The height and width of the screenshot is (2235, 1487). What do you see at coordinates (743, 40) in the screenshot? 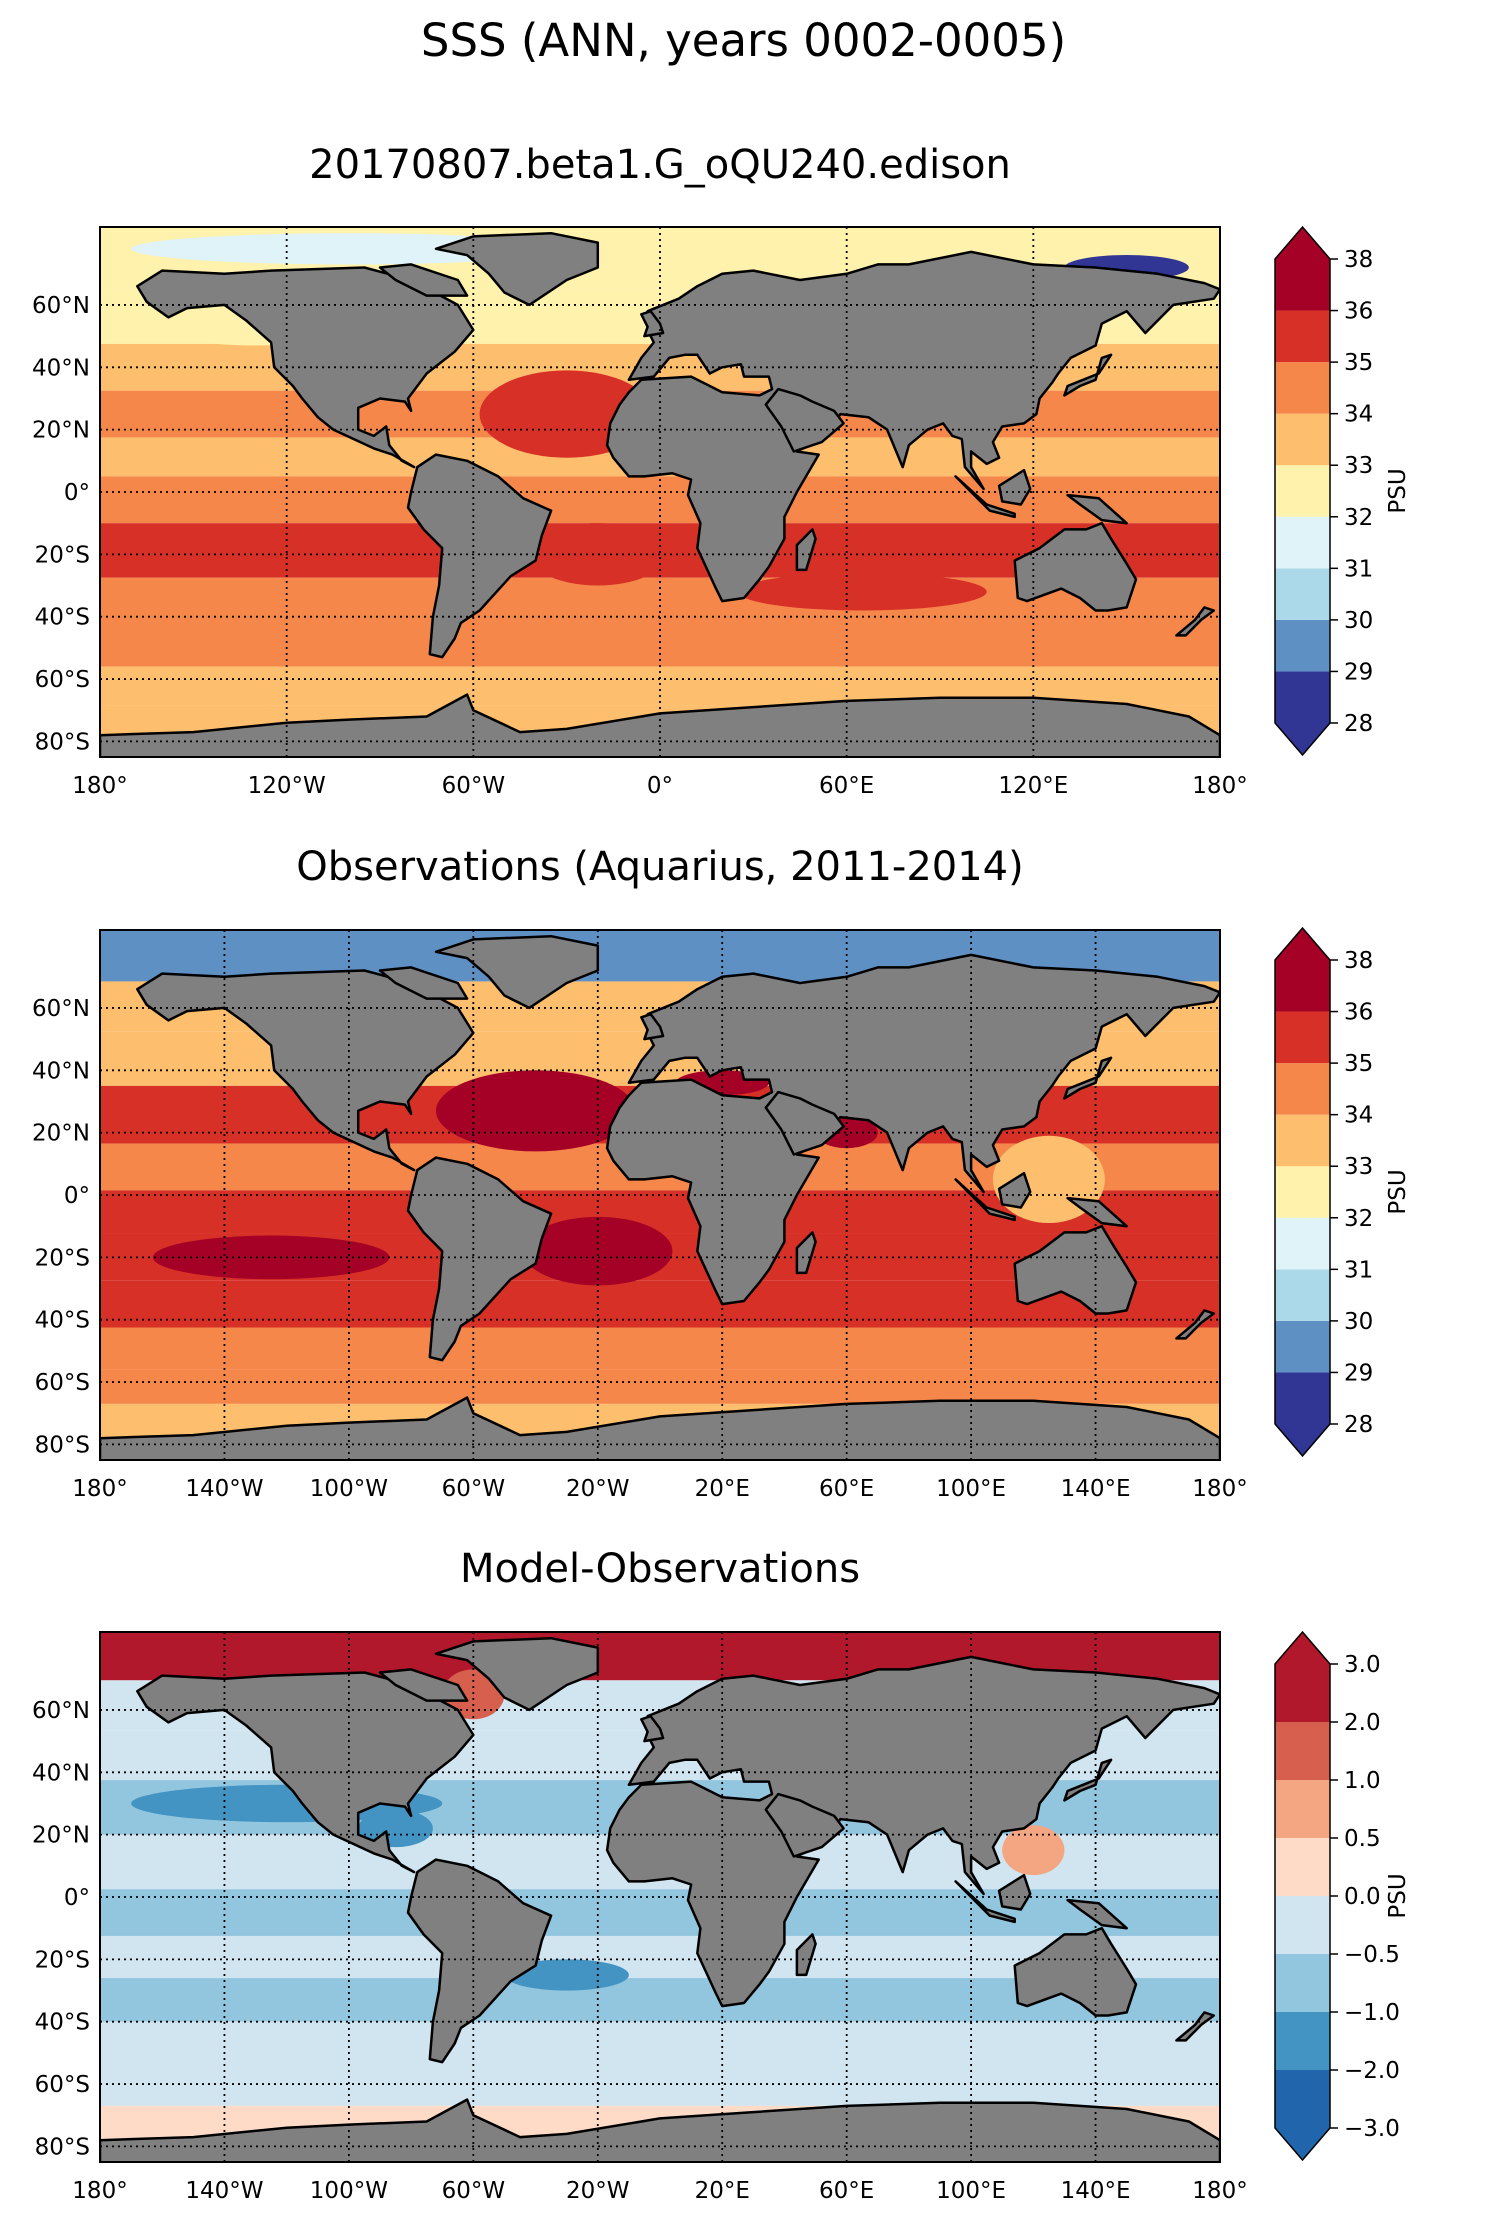
I see `figure-title: SSS (ANN, years 0002-0005)` at bounding box center [743, 40].